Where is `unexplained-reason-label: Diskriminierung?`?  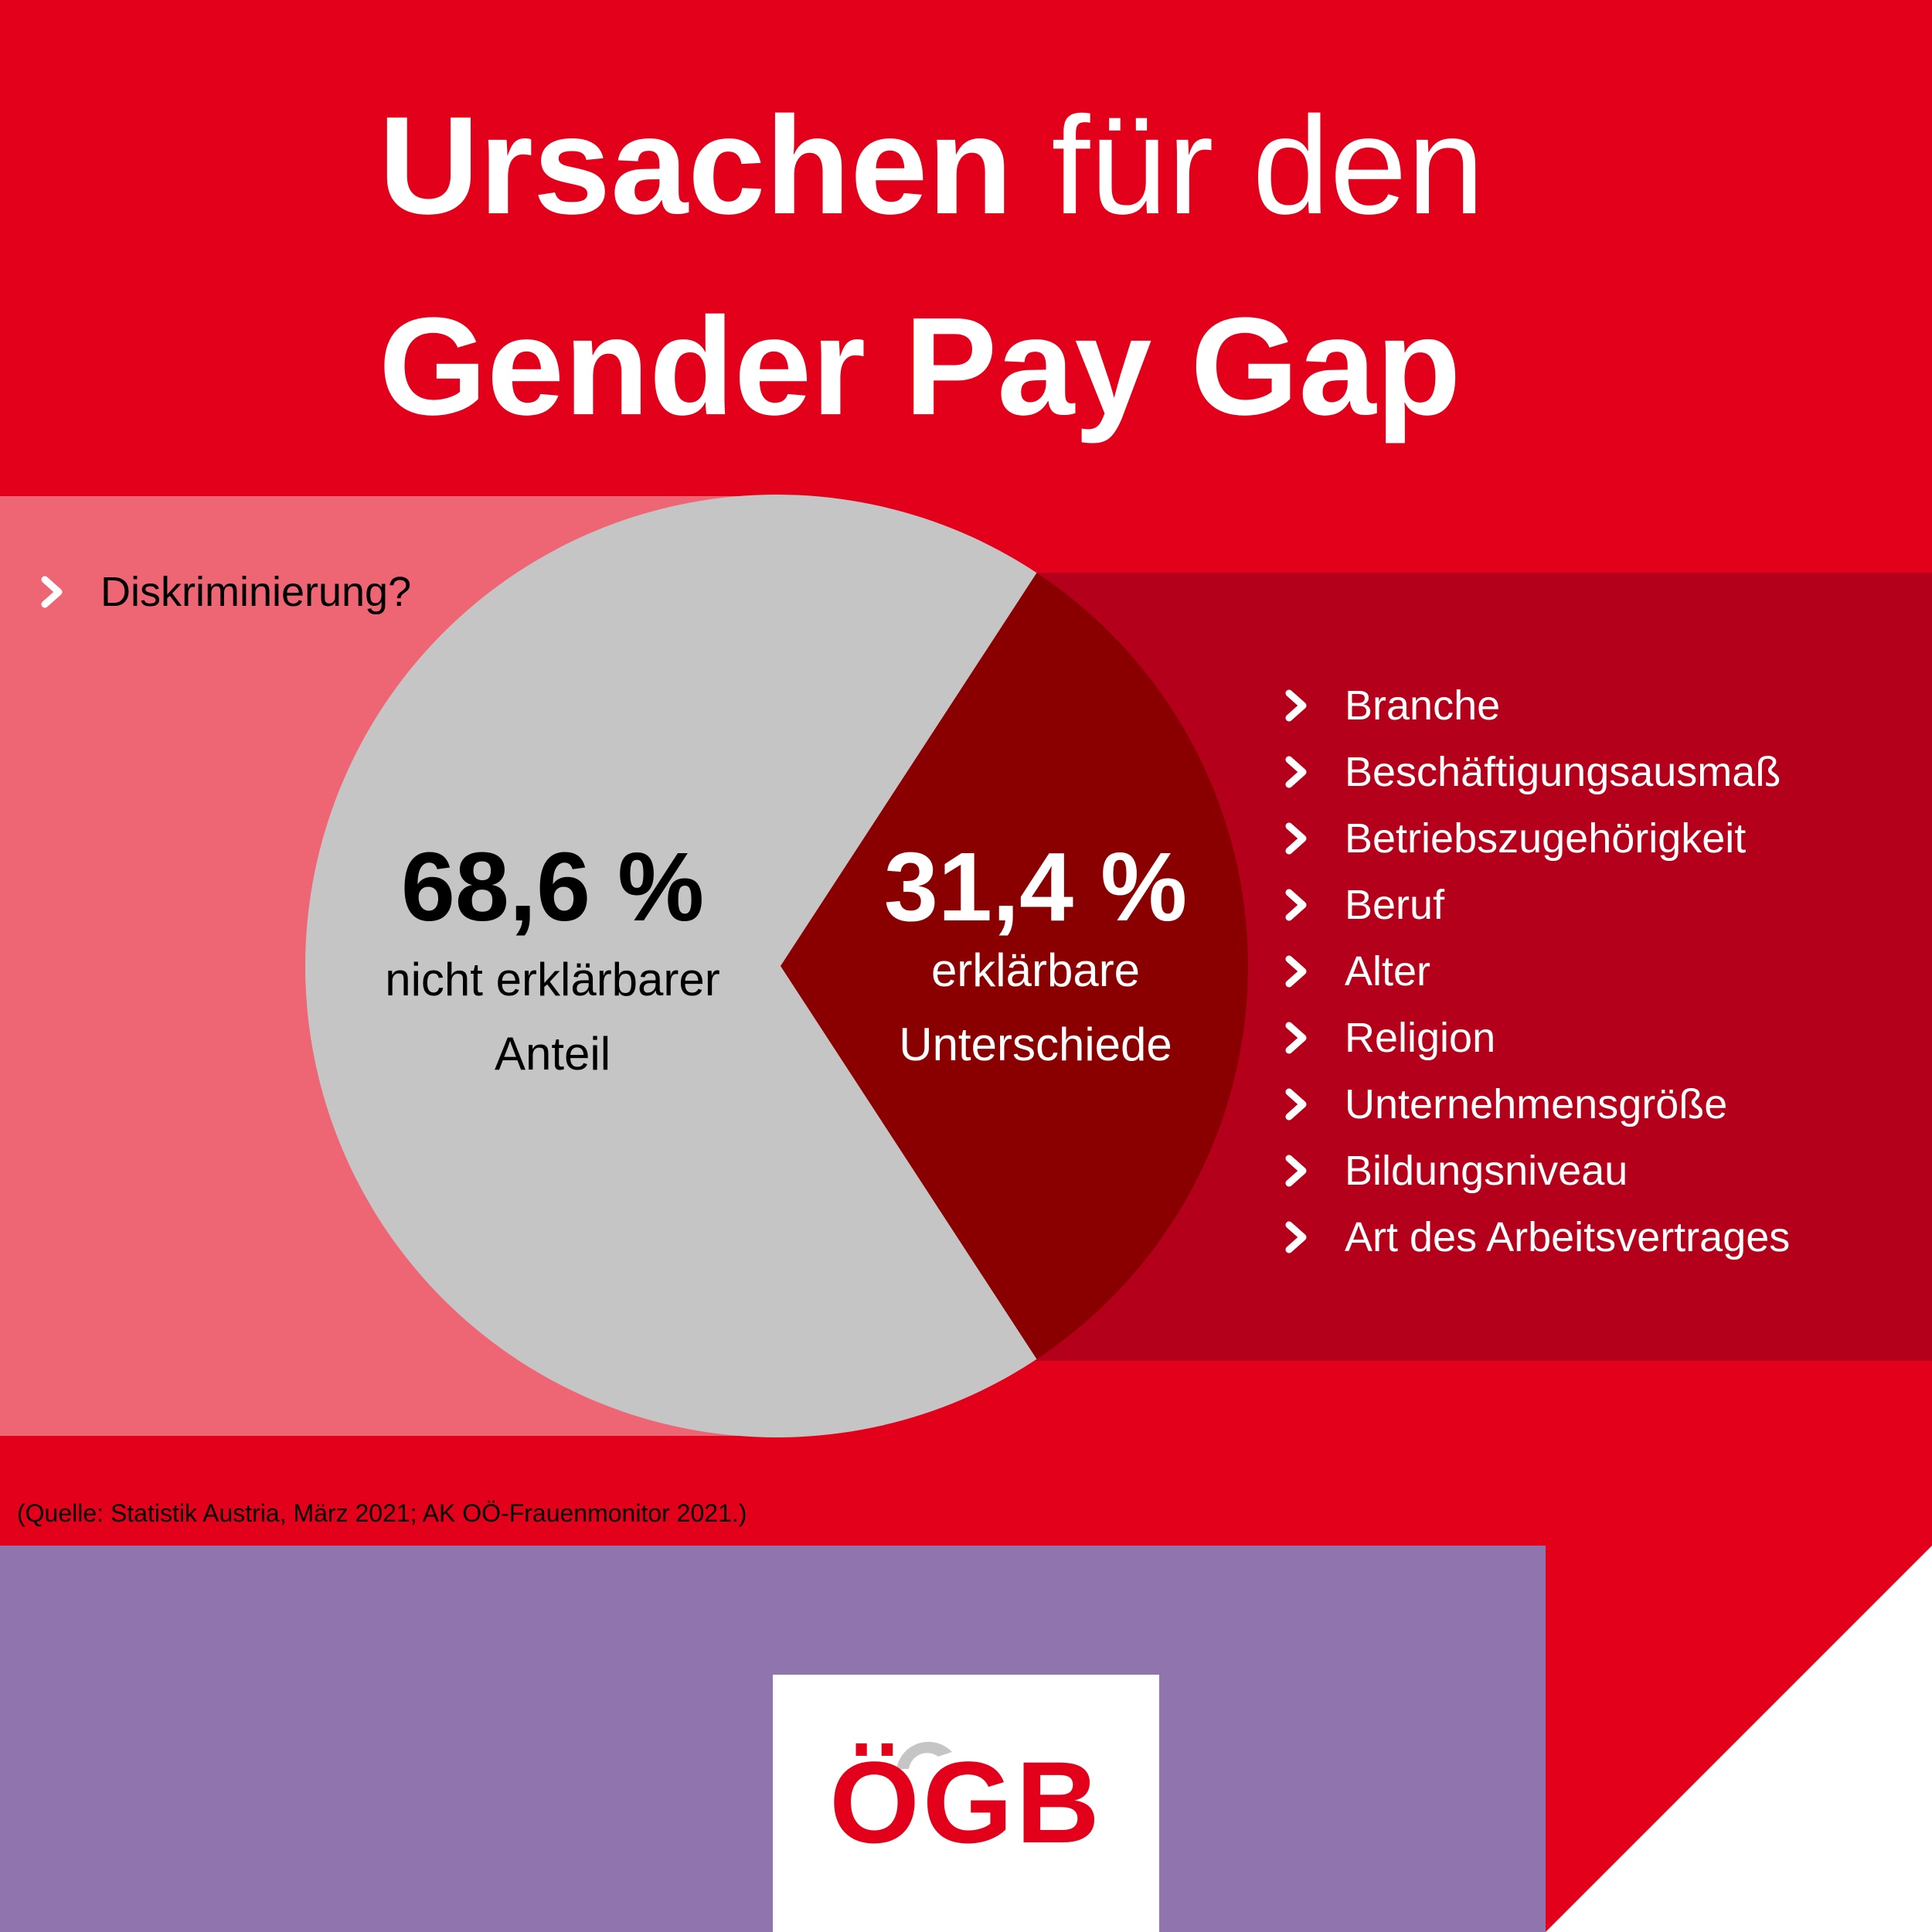 unexplained-reason-label: Diskriminierung? is located at coordinates (256, 592).